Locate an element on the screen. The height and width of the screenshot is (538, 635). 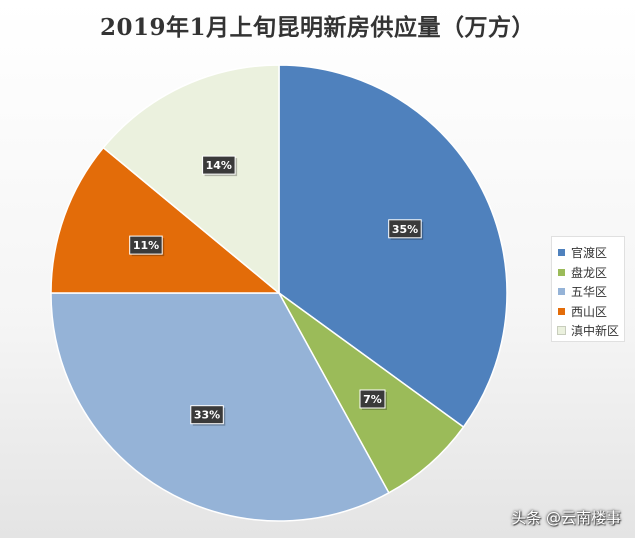
chart-legend: 官渡区盘龙区五华区西山区滇中新区 is located at coordinates (588, 289).